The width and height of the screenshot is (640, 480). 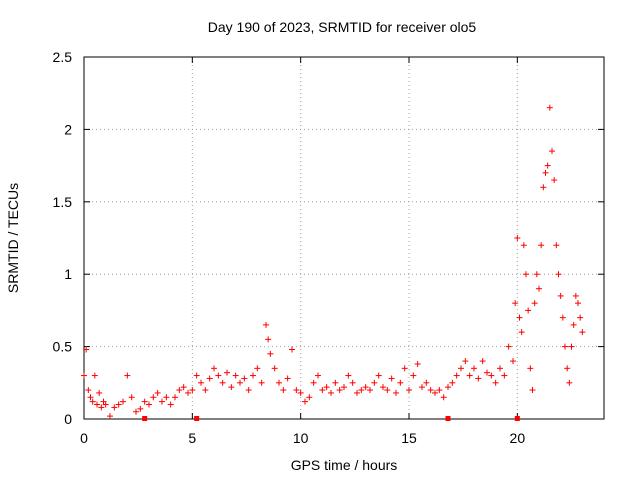 I want to click on y-axis-title: SRMTID / TECUs, so click(x=13, y=238).